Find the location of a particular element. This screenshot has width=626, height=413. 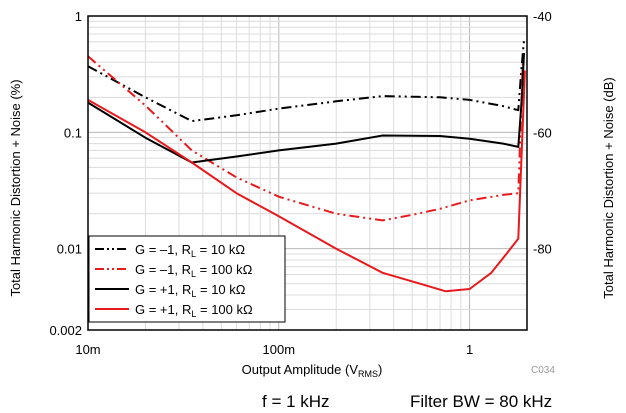

figure-code: C034 is located at coordinates (543, 370).